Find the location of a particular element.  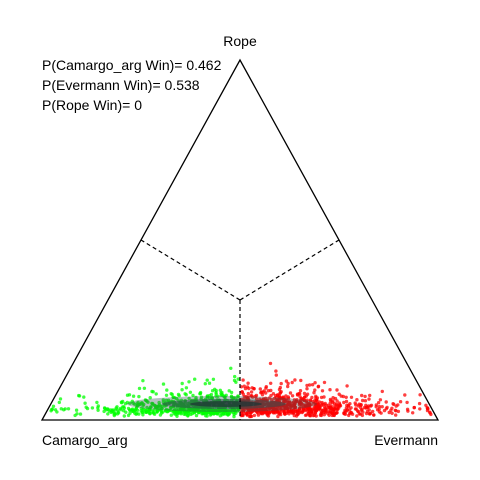

boundary-right is located at coordinates (289, 270).